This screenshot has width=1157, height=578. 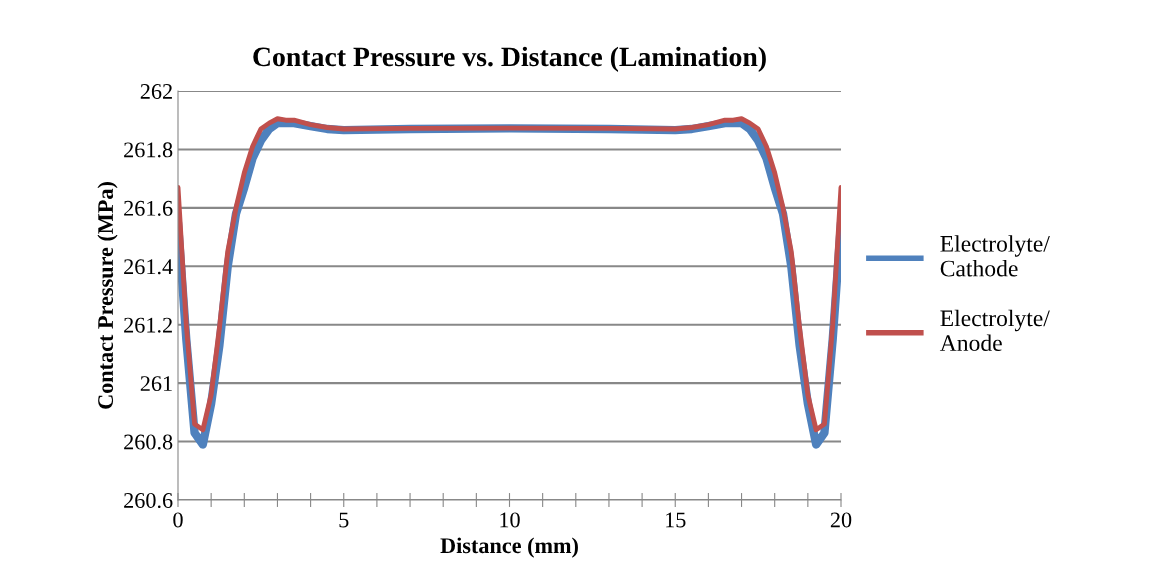 I want to click on legend-label: Electrolyte/ Cathode, so click(x=995, y=256).